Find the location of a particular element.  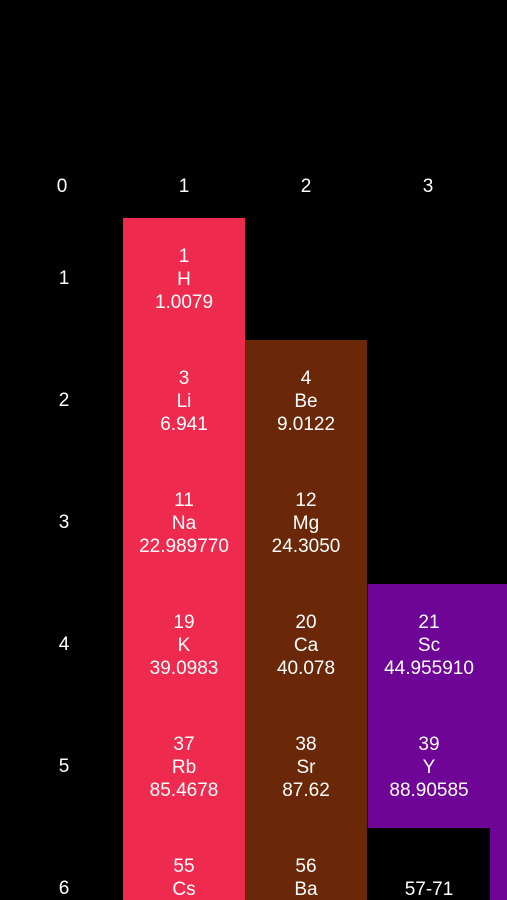

atomic-mass: 40.078 is located at coordinates (306, 668).